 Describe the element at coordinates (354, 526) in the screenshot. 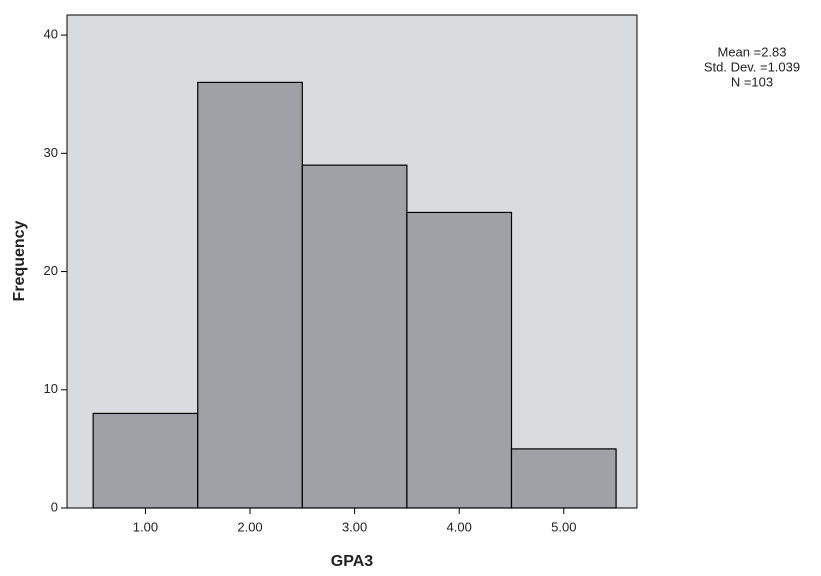

I see `x-tick-label: 3.00` at that location.